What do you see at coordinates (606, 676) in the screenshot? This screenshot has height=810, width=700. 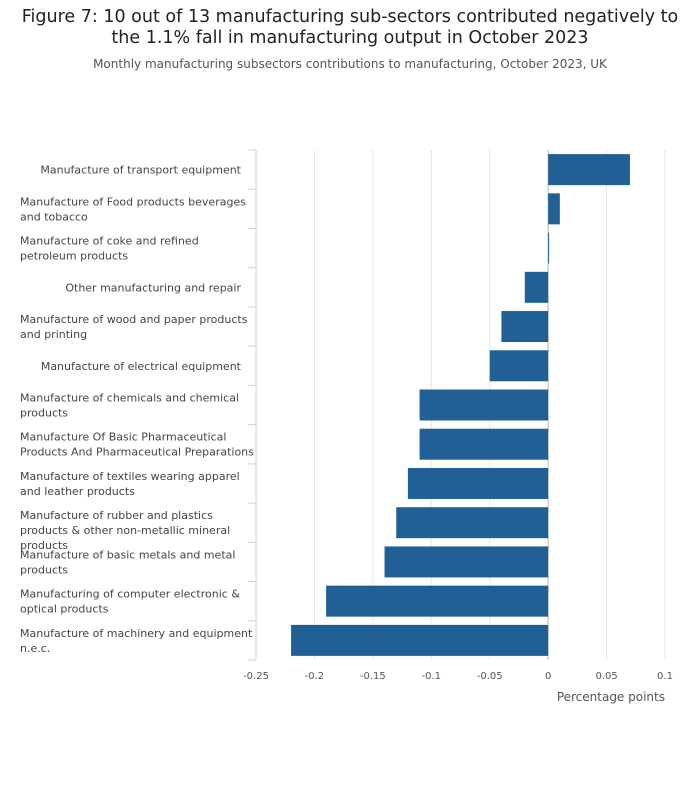 I see `x-tick-label: 0.05` at bounding box center [606, 676].